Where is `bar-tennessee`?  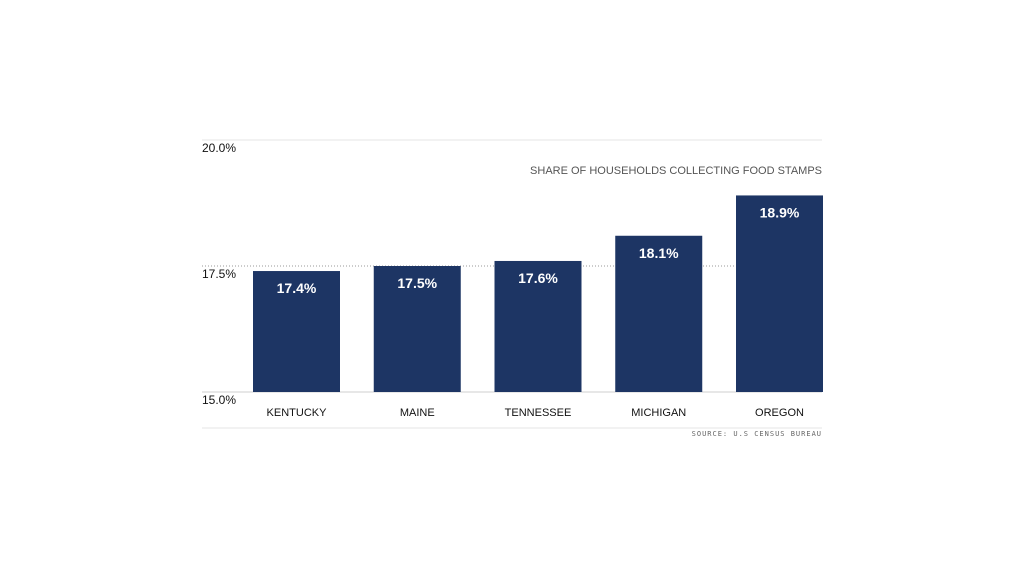 bar-tennessee is located at coordinates (538, 326).